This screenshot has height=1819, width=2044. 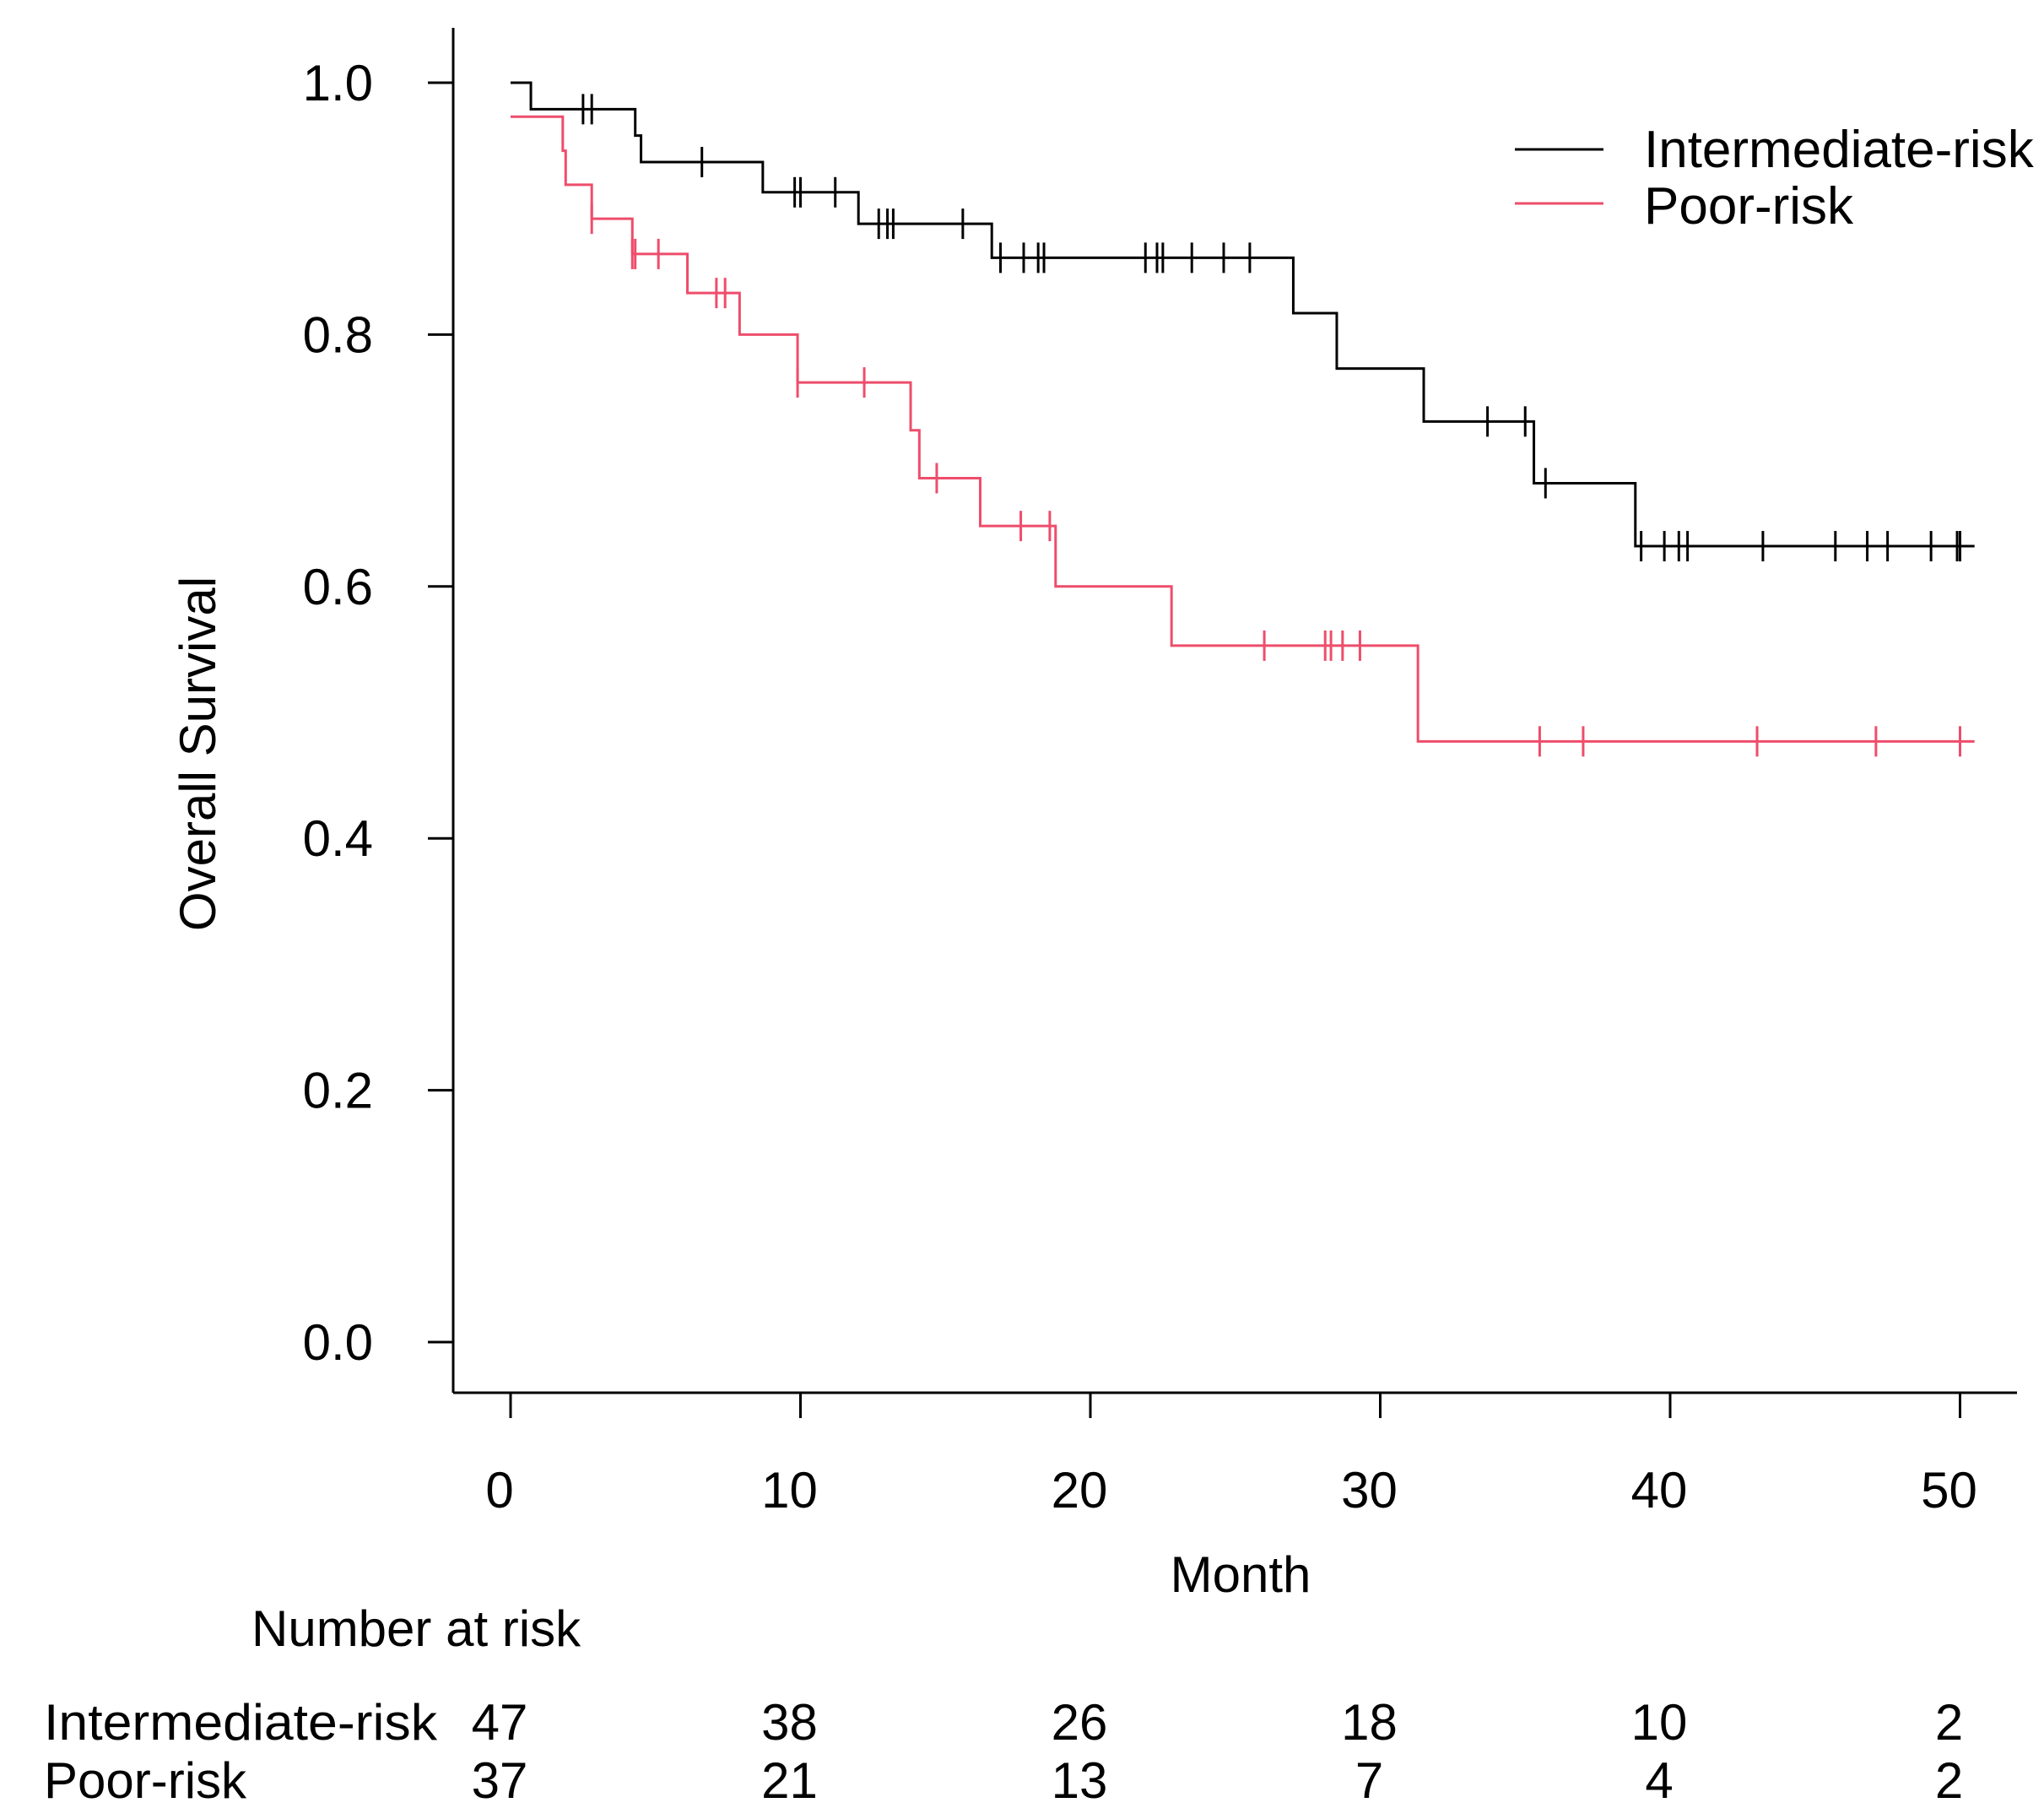 I want to click on risk-count: 37, so click(x=500, y=1780).